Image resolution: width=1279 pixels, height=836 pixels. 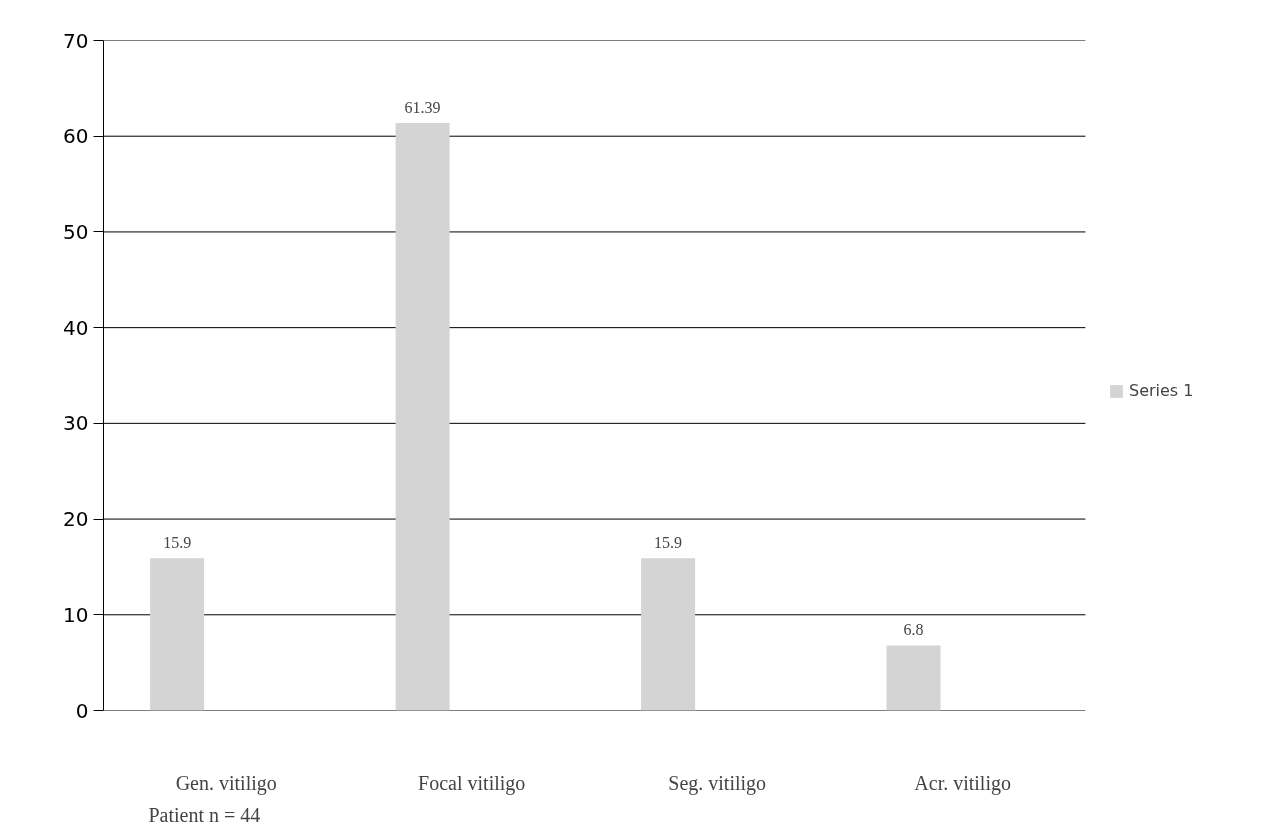 What do you see at coordinates (422, 107) in the screenshot?
I see `data-label: 61.39` at bounding box center [422, 107].